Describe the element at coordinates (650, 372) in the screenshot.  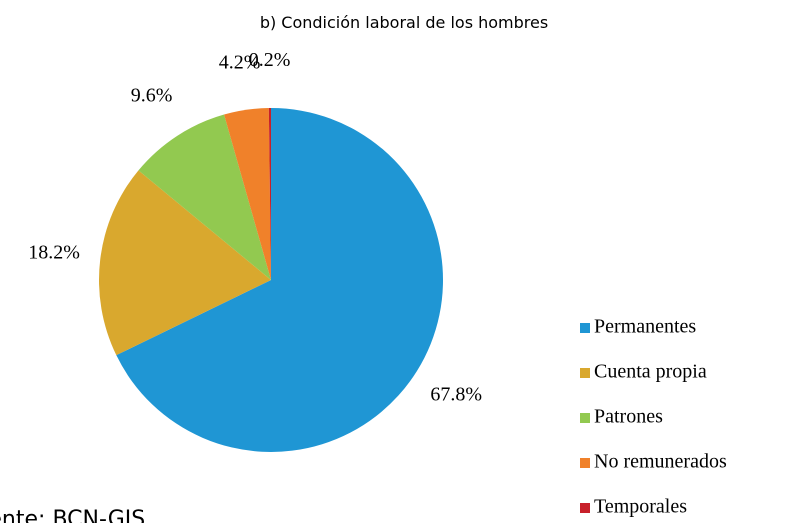
I see `legend-label: Cuenta propia` at that location.